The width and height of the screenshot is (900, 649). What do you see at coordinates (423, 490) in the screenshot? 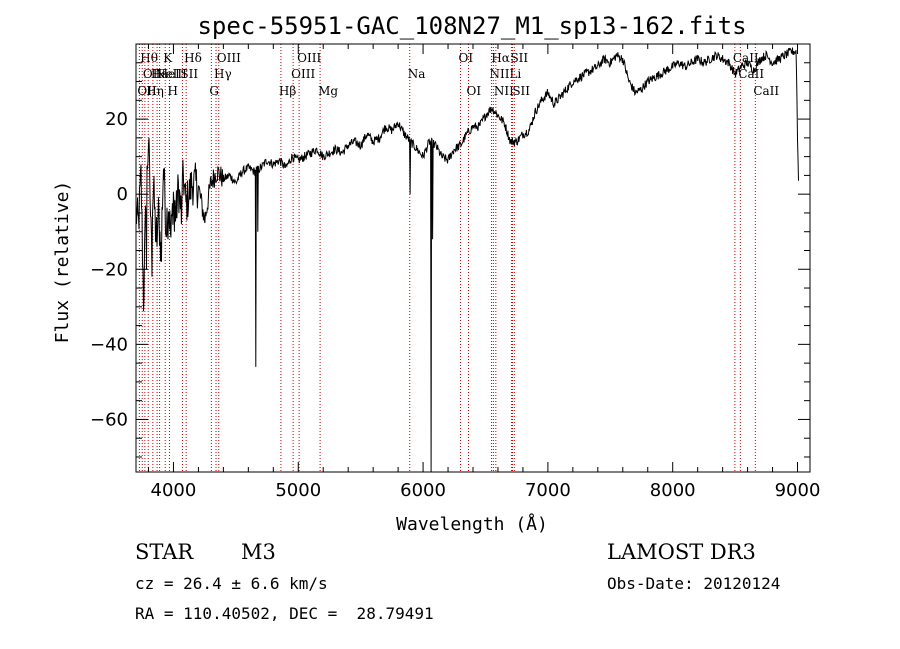
I see `x-tick-label: 6000` at bounding box center [423, 490].